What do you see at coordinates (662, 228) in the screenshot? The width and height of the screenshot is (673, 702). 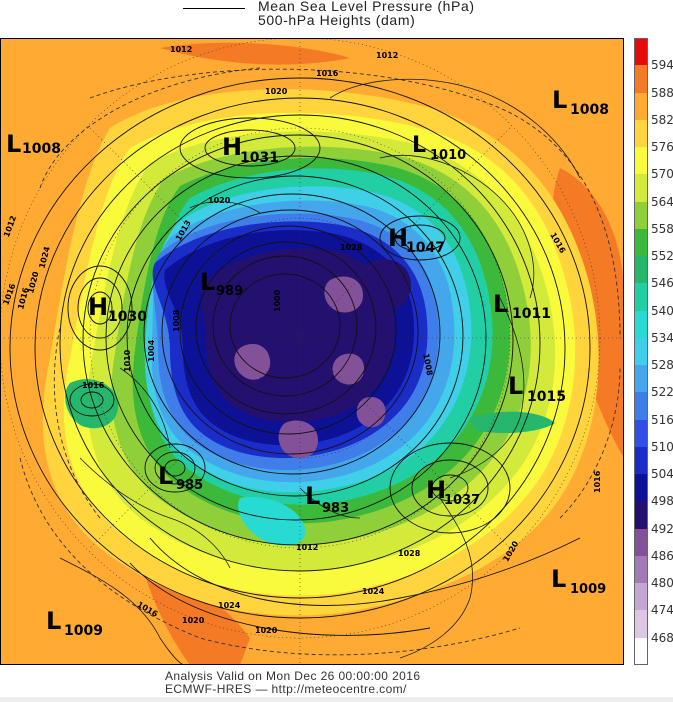 I see `colorbar-tick-label: 558` at bounding box center [662, 228].